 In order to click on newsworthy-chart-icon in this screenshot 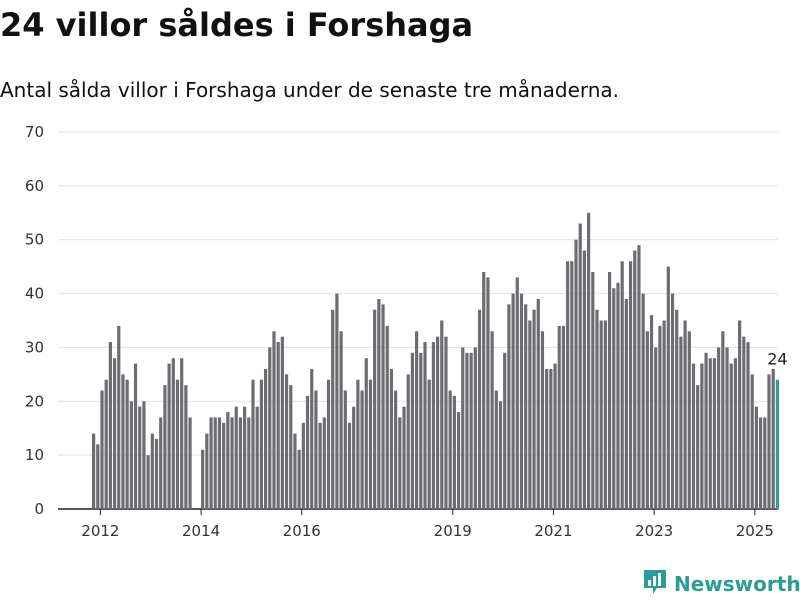, I will do `click(655, 584)`.